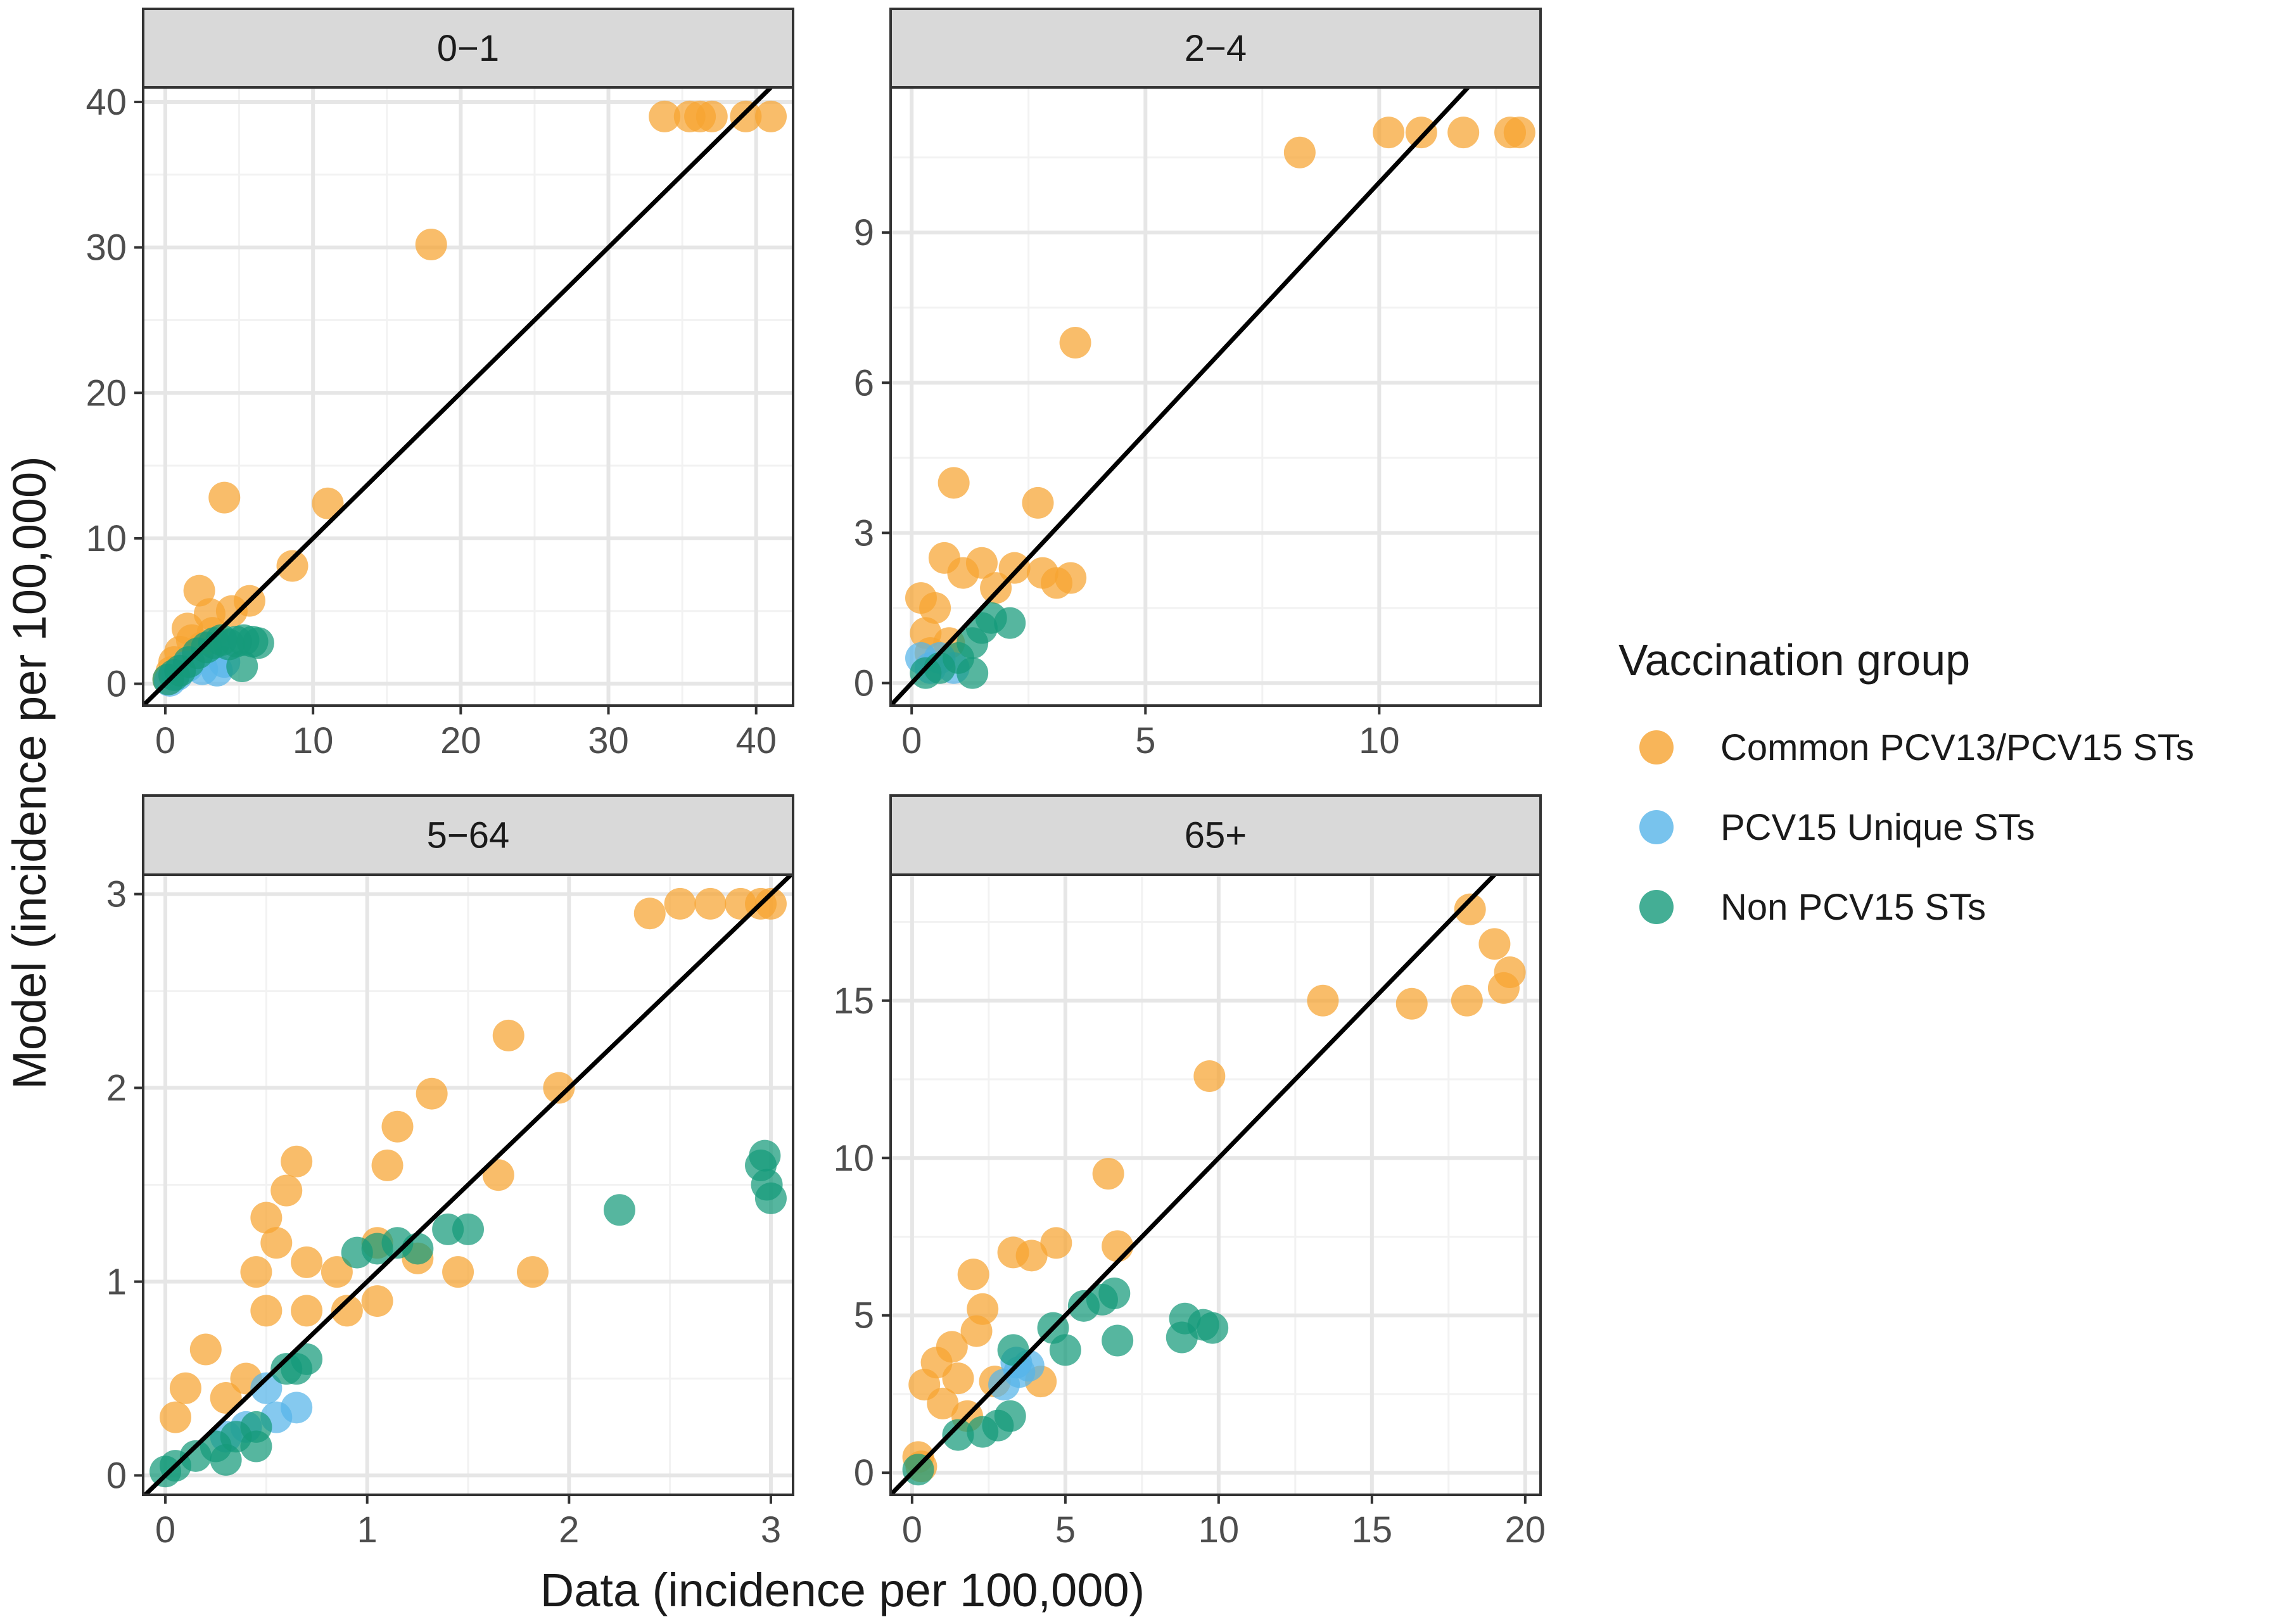 The image size is (2269, 1624). I want to click on panel-2: 2−4 0 5 10 0 3 6 9, so click(1198, 384).